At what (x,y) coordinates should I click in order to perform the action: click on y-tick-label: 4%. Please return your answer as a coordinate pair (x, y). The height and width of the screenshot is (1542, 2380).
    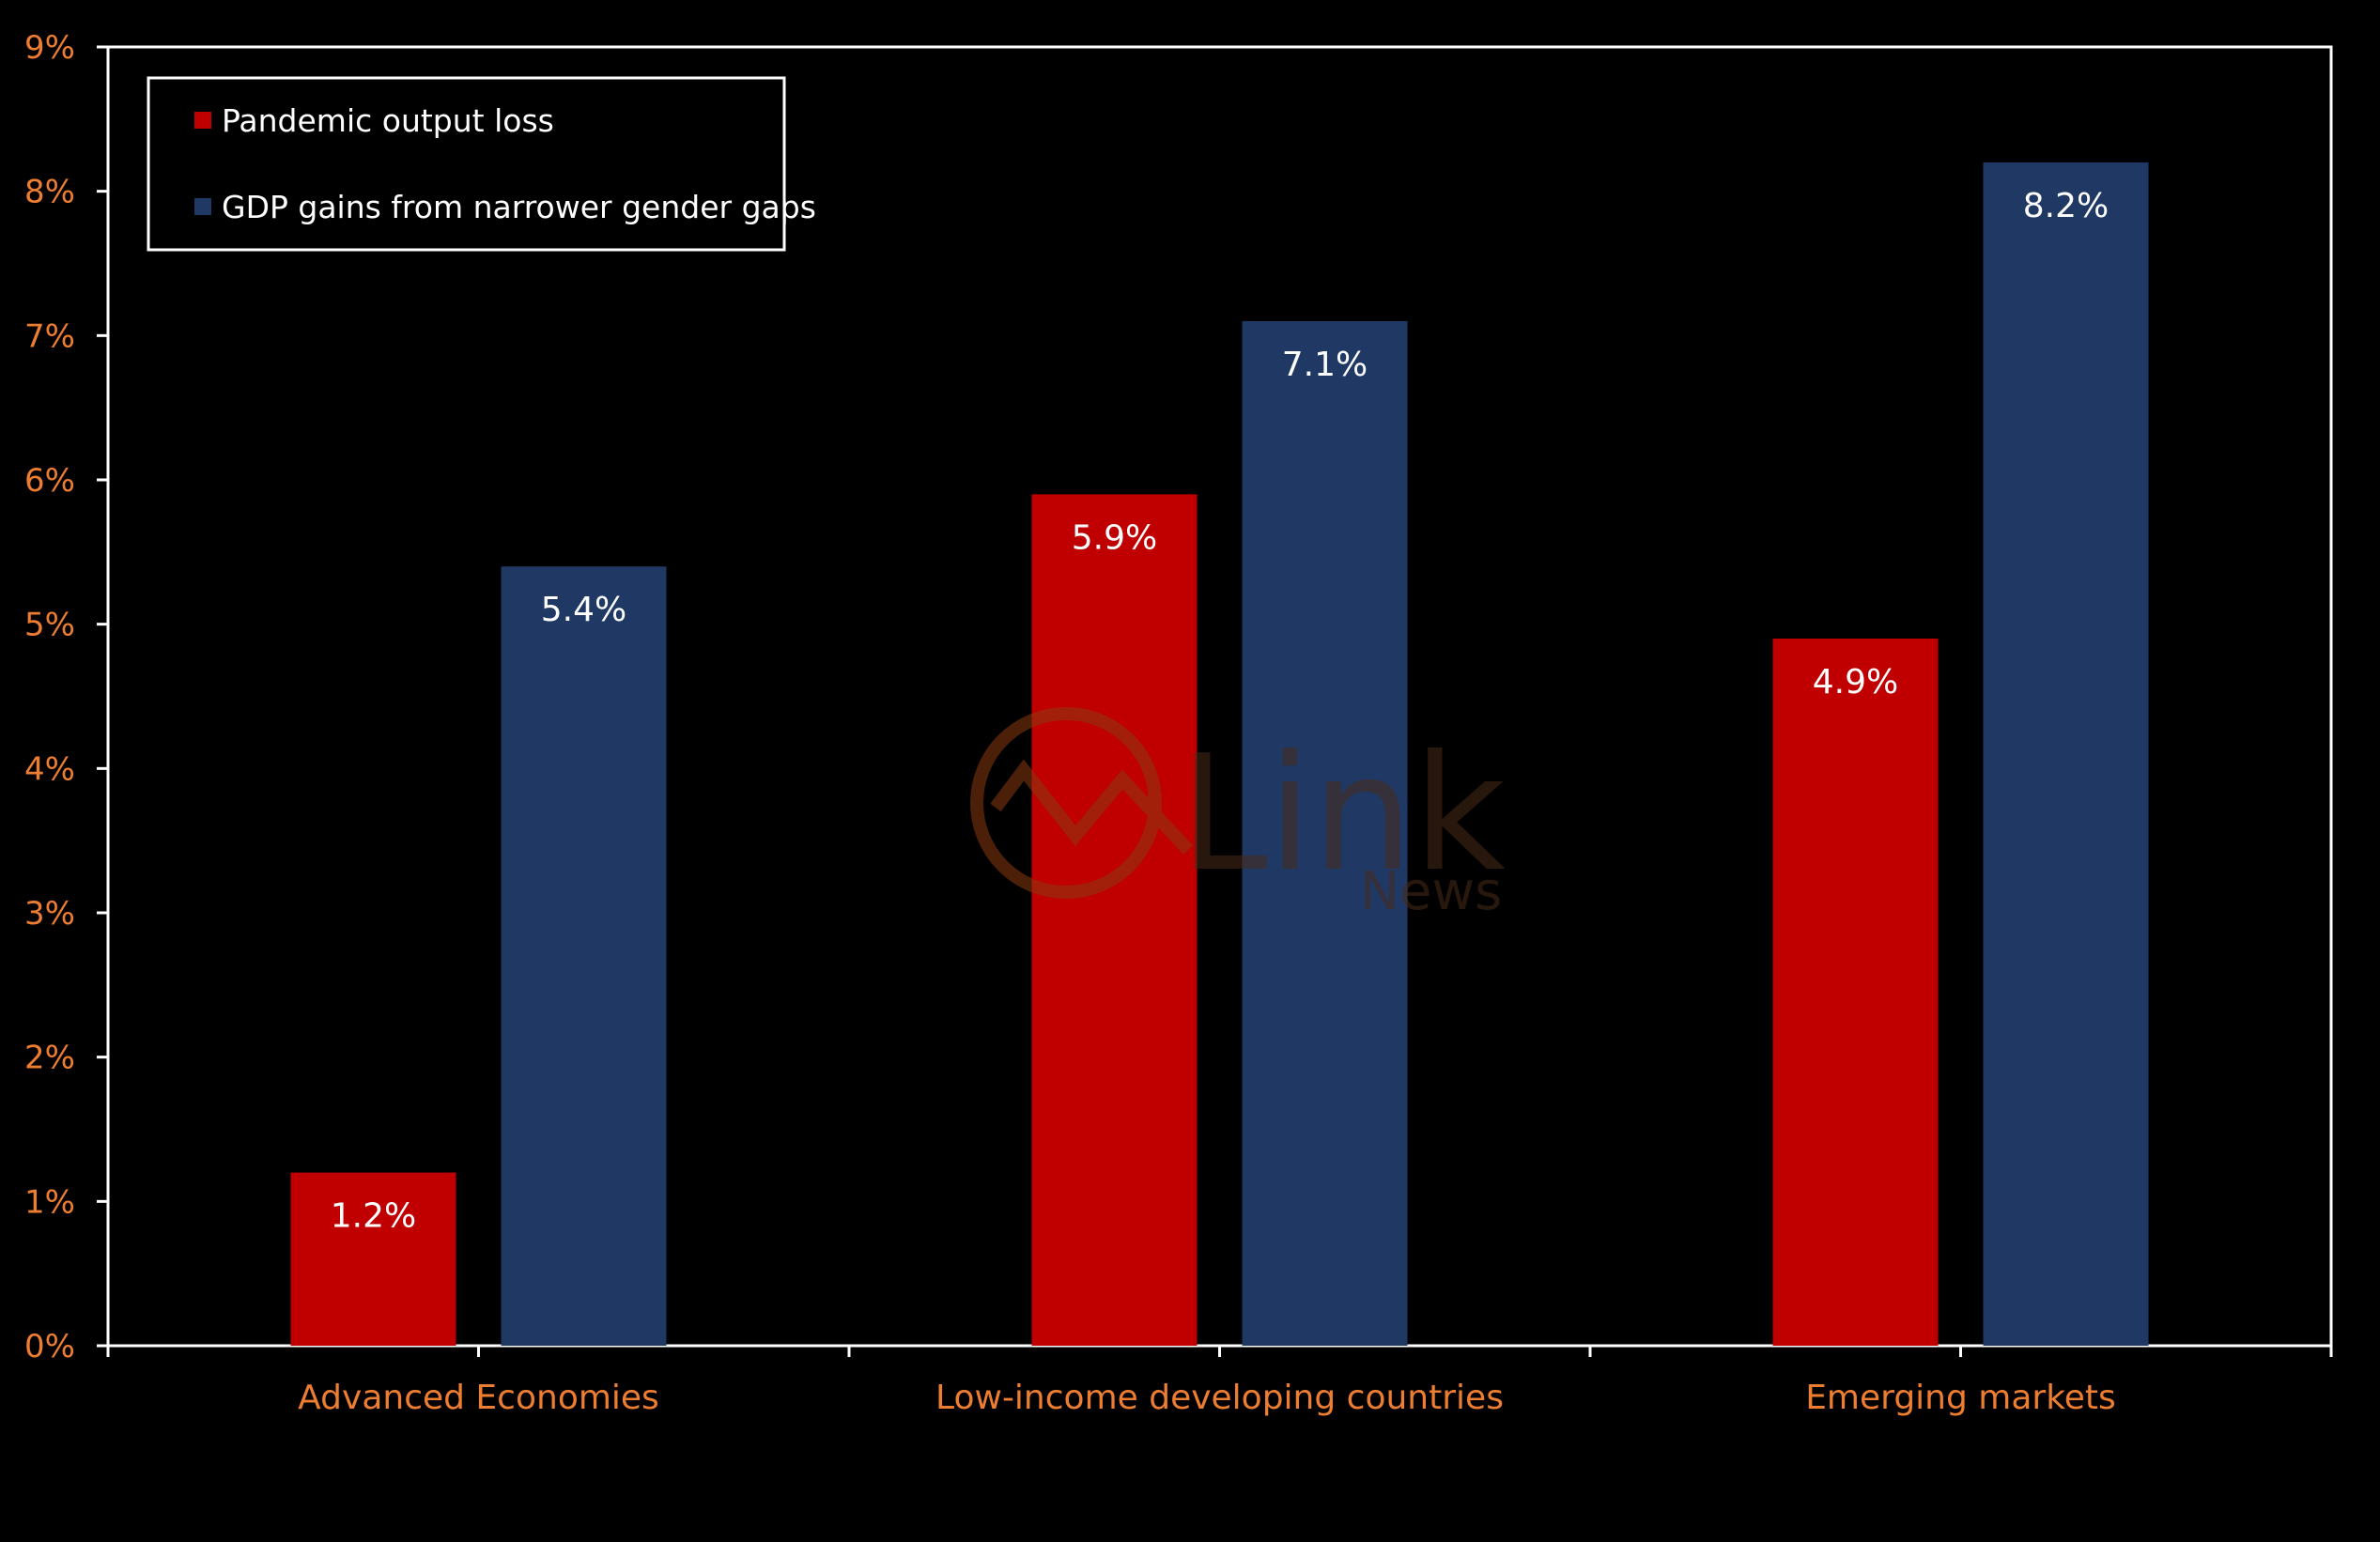
    Looking at the image, I should click on (49, 769).